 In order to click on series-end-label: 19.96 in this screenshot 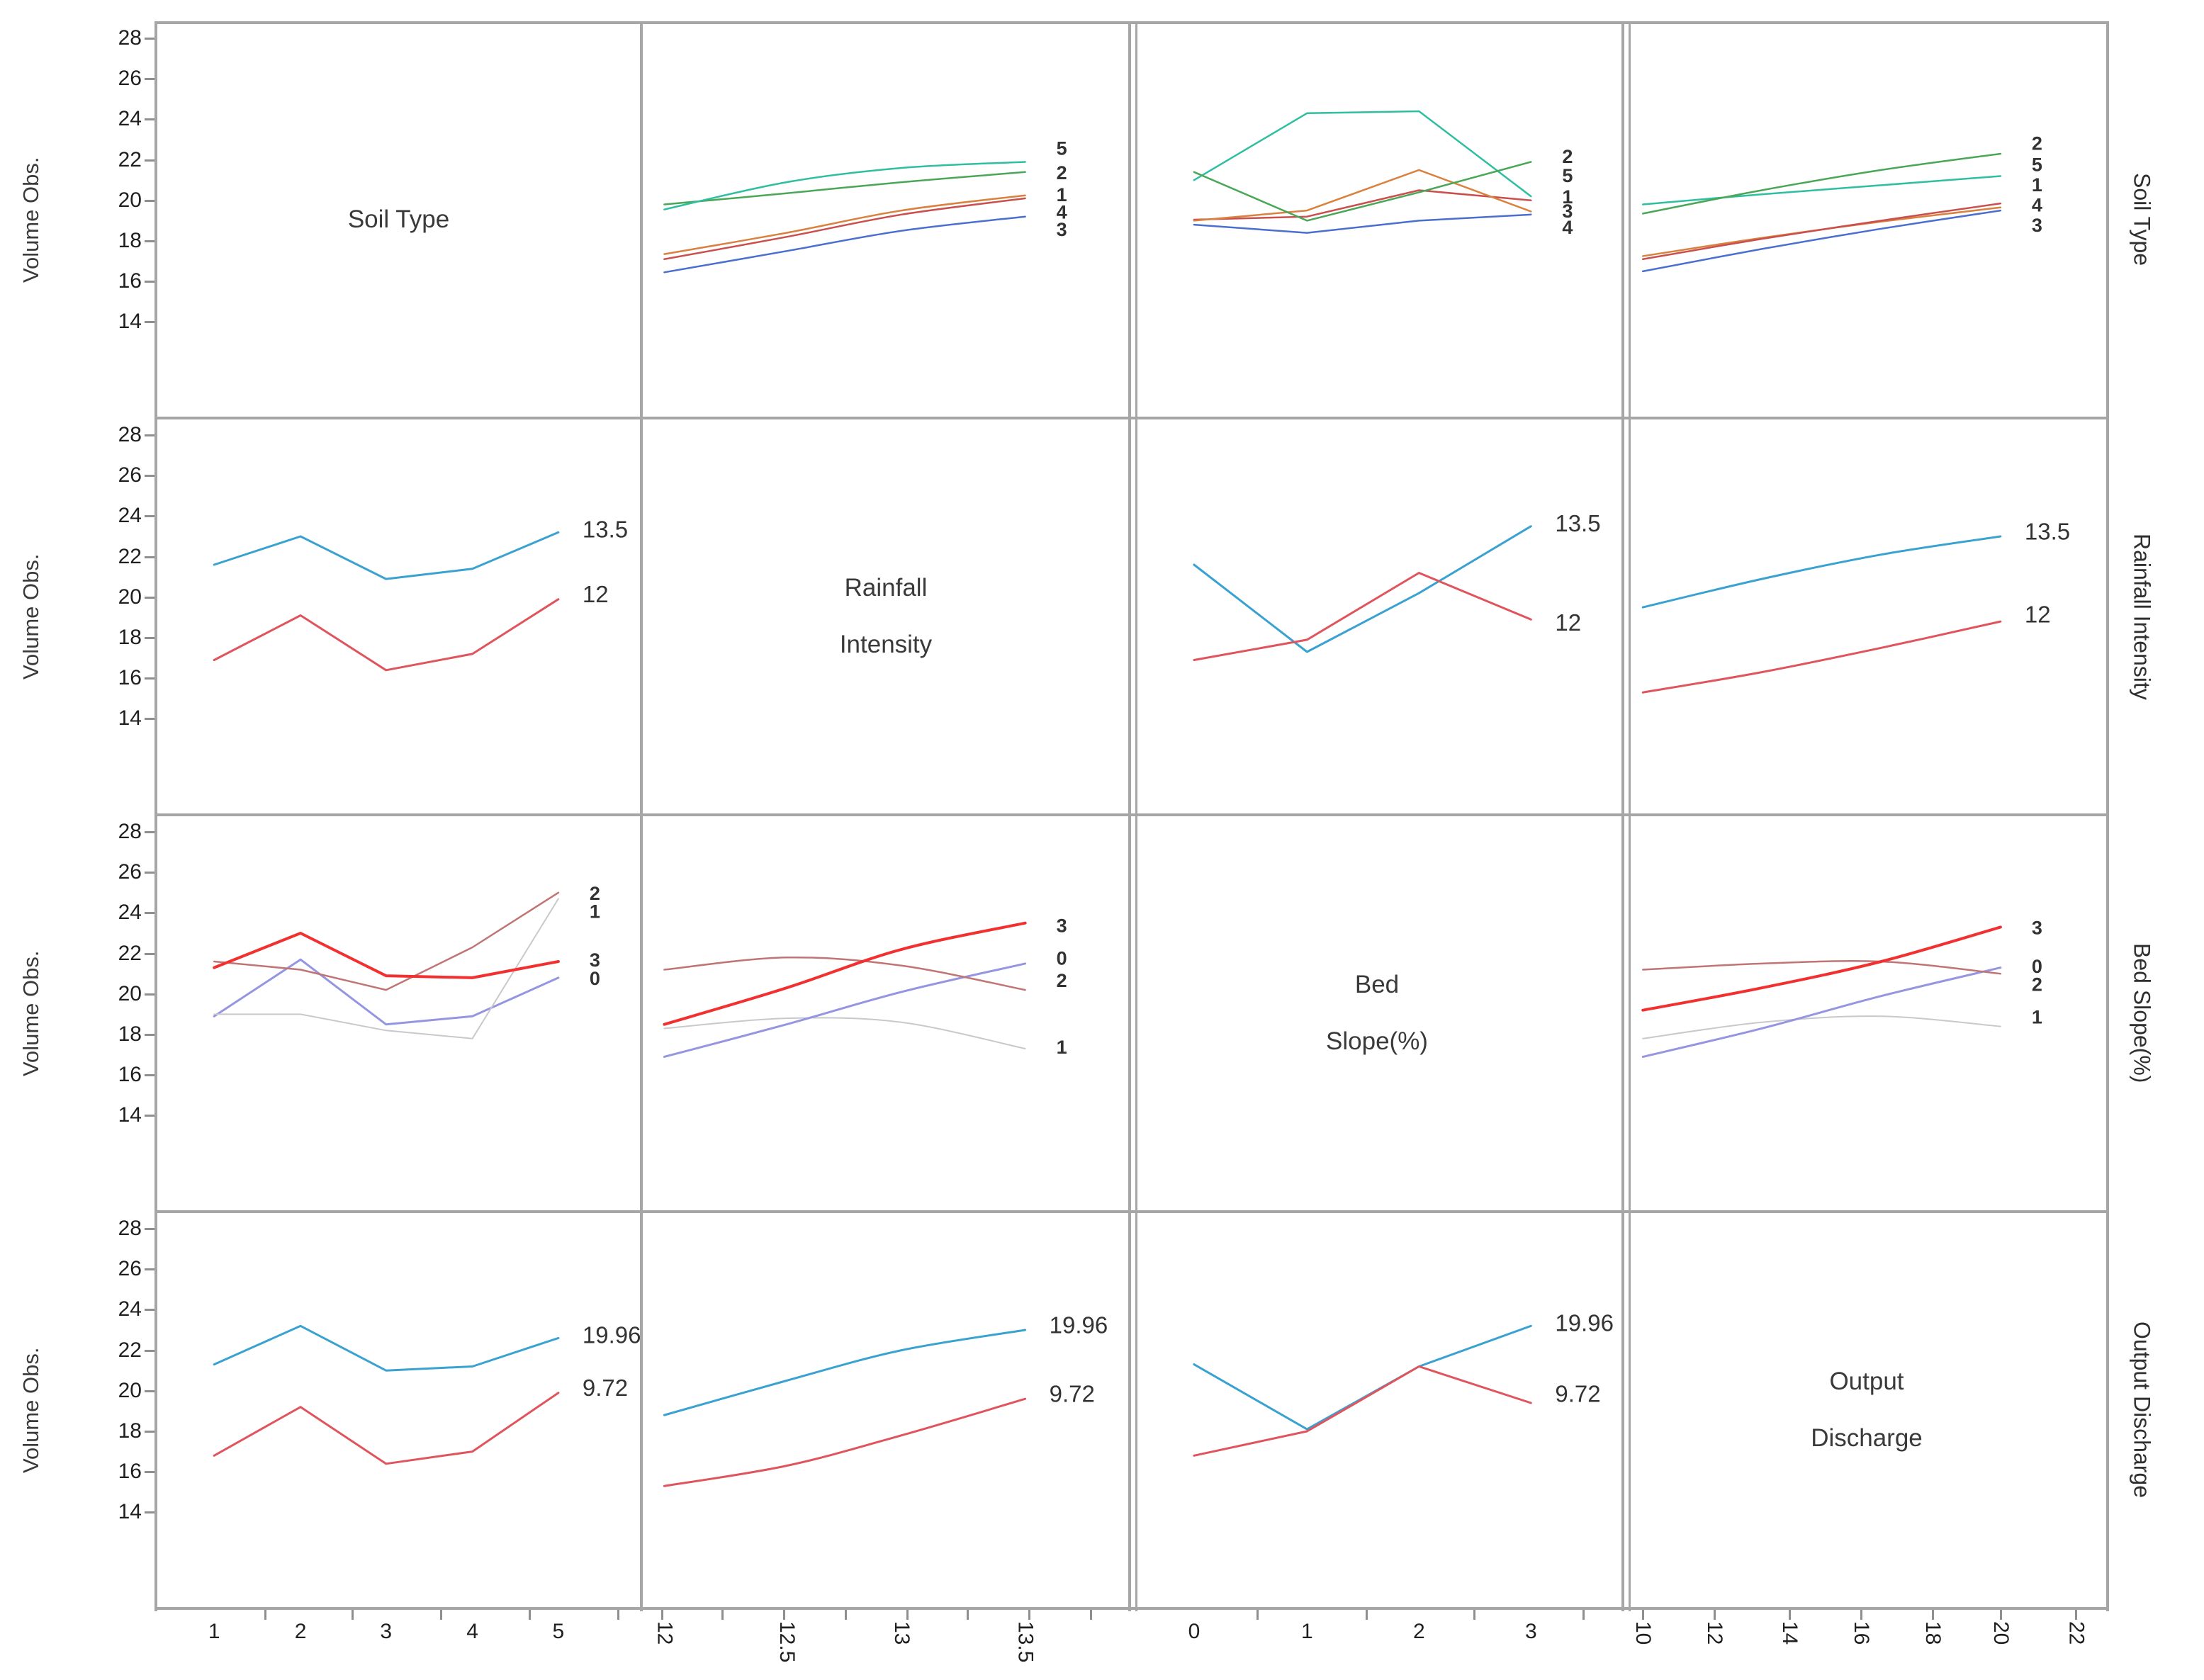, I will do `click(612, 1335)`.